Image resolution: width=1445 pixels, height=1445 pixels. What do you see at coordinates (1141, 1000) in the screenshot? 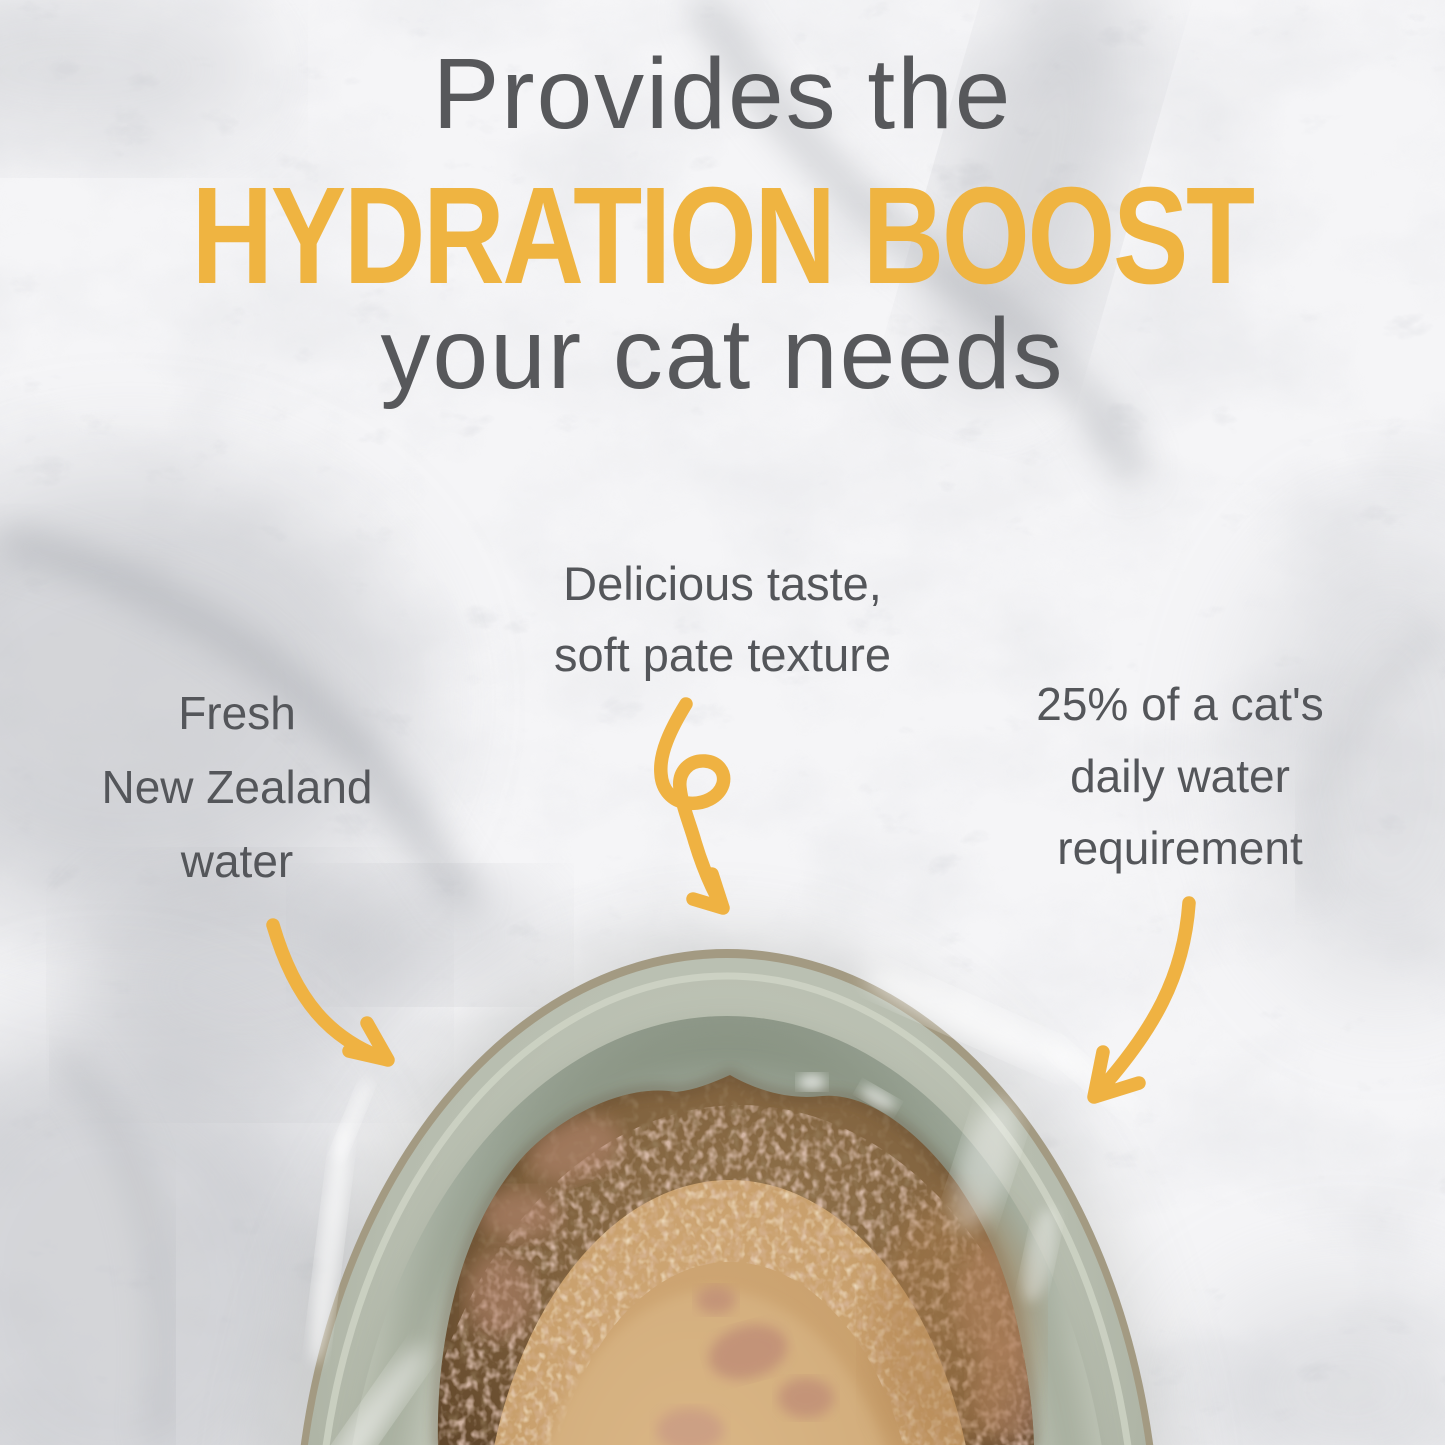
I see `right-curved-arrow-icon` at bounding box center [1141, 1000].